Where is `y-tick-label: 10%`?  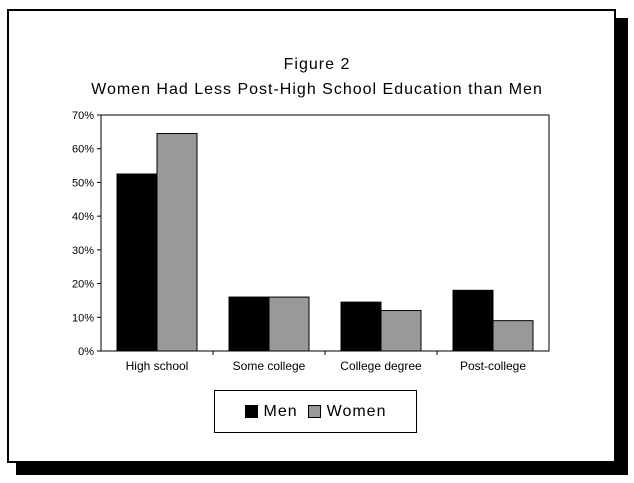 y-tick-label: 10% is located at coordinates (83, 318).